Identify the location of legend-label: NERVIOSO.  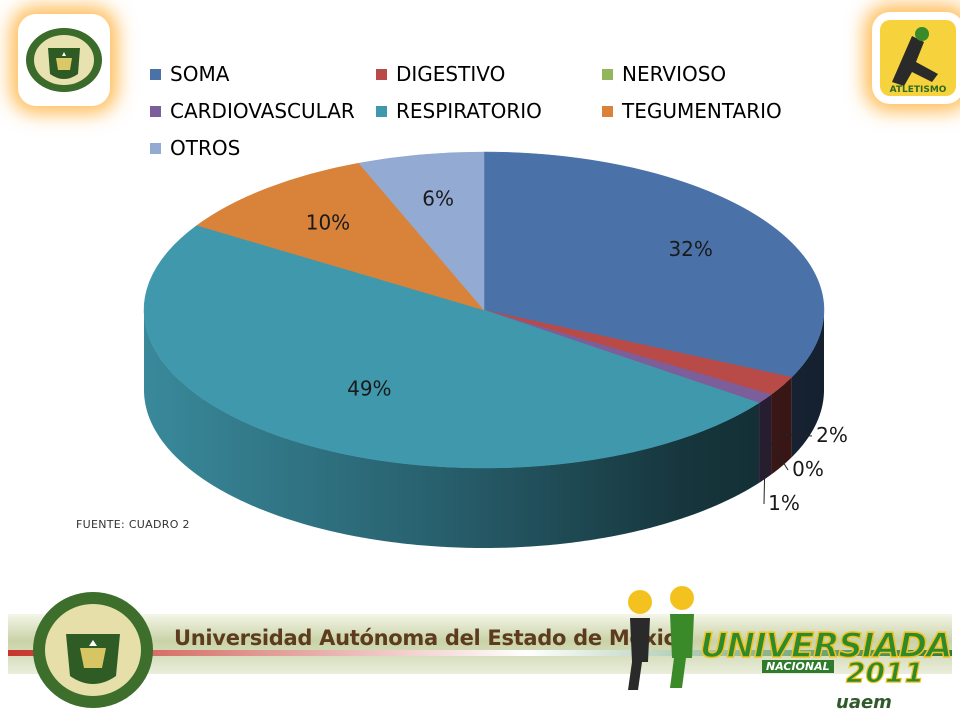
(674, 74).